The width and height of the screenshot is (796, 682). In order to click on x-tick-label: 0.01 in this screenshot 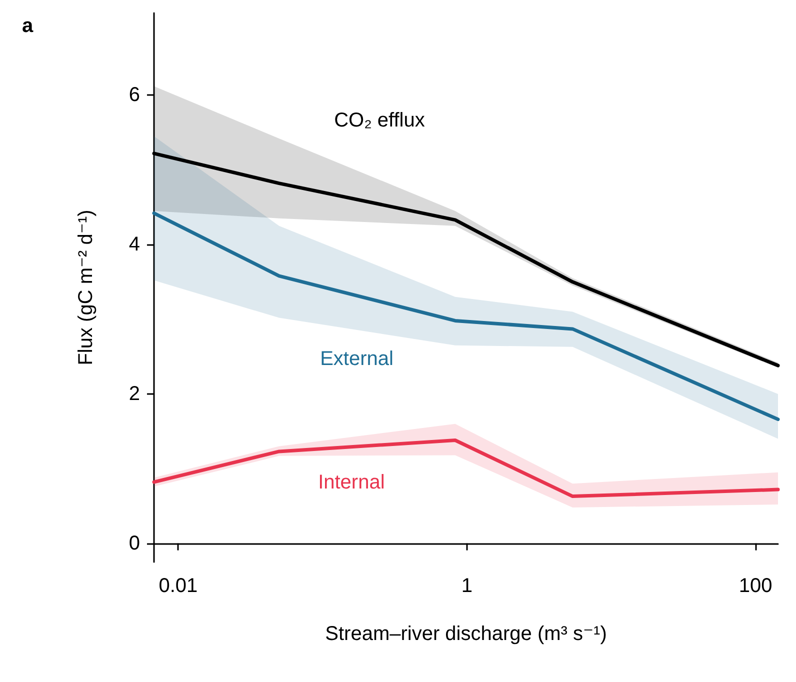, I will do `click(178, 586)`.